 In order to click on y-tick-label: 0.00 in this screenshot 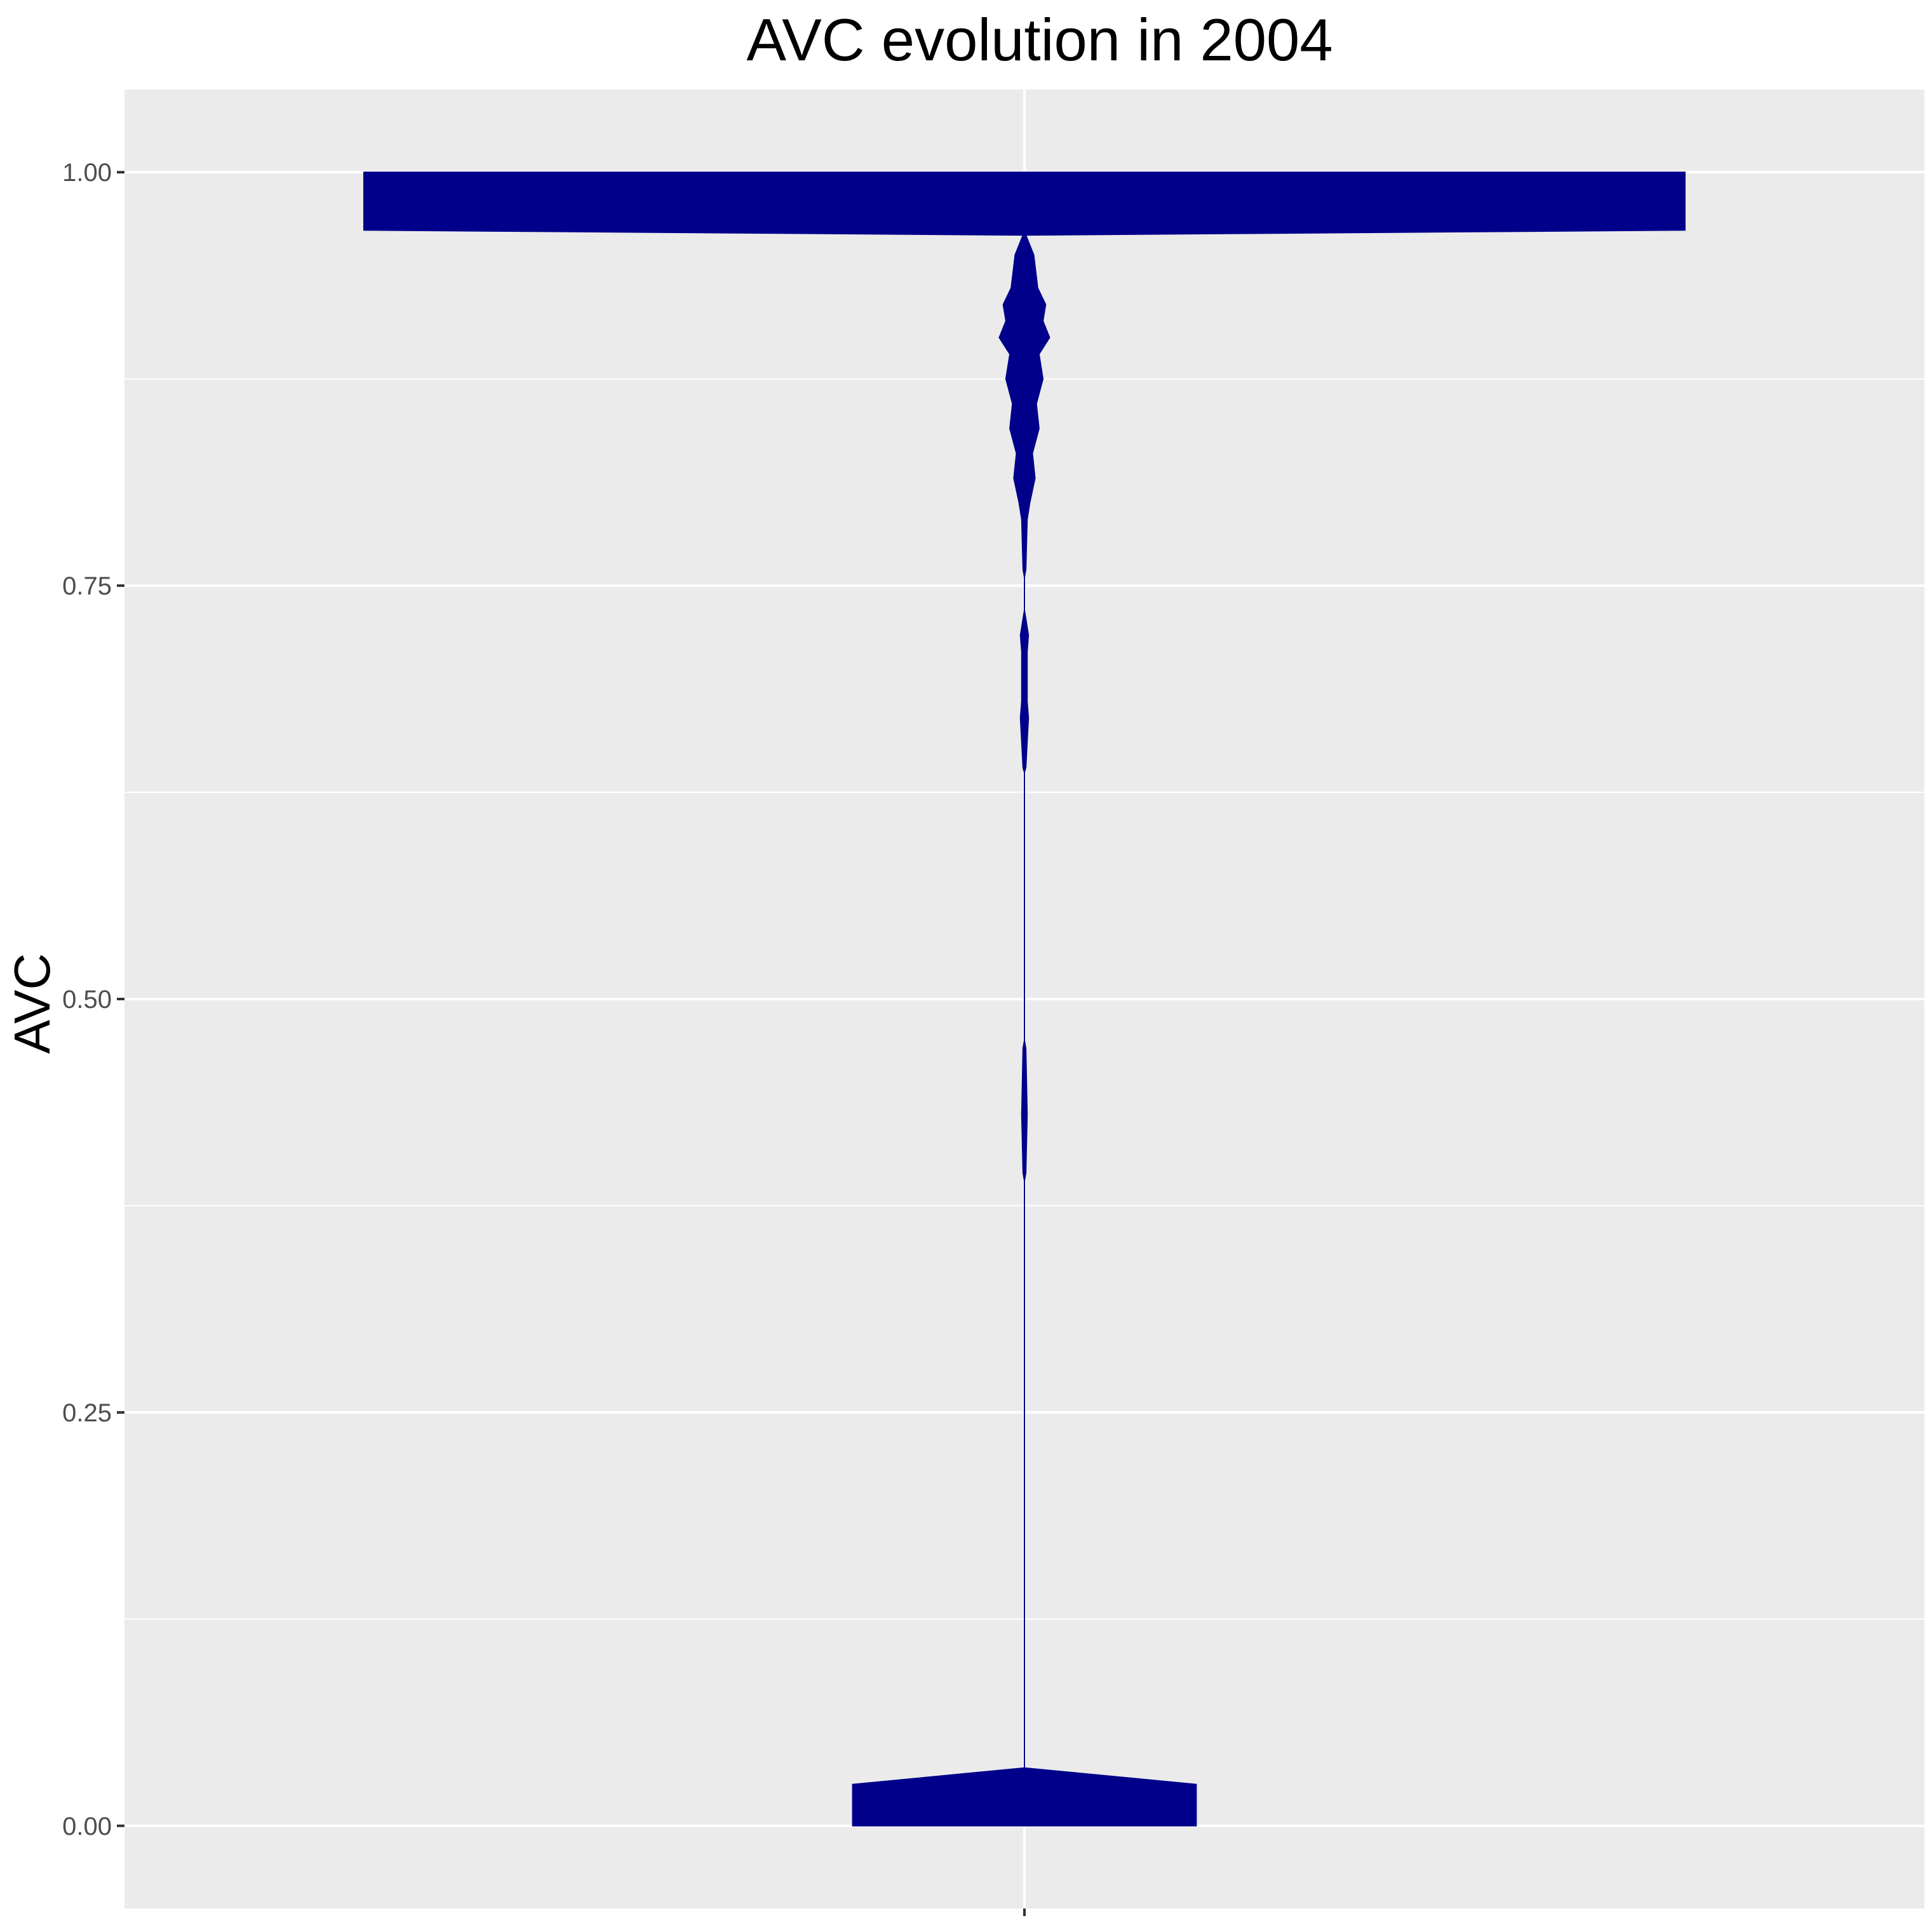, I will do `click(87, 1827)`.